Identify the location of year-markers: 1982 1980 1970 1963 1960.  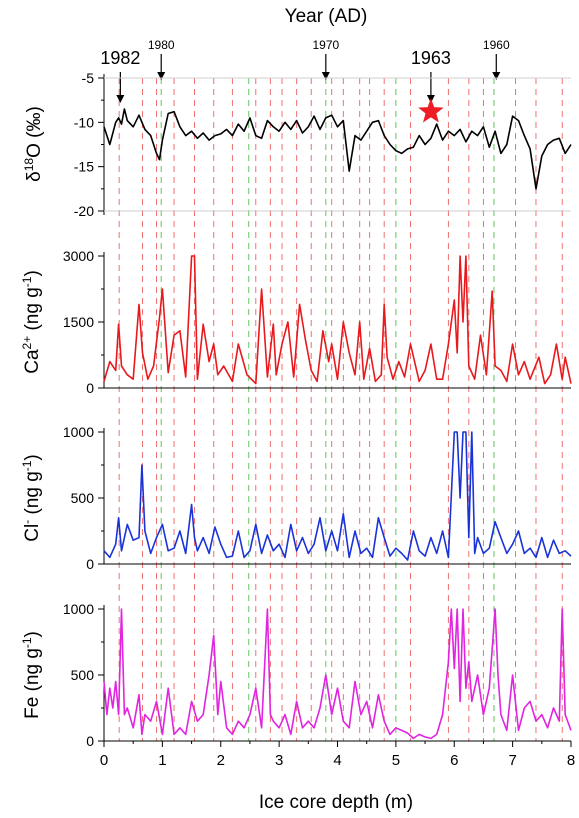
(305, 80).